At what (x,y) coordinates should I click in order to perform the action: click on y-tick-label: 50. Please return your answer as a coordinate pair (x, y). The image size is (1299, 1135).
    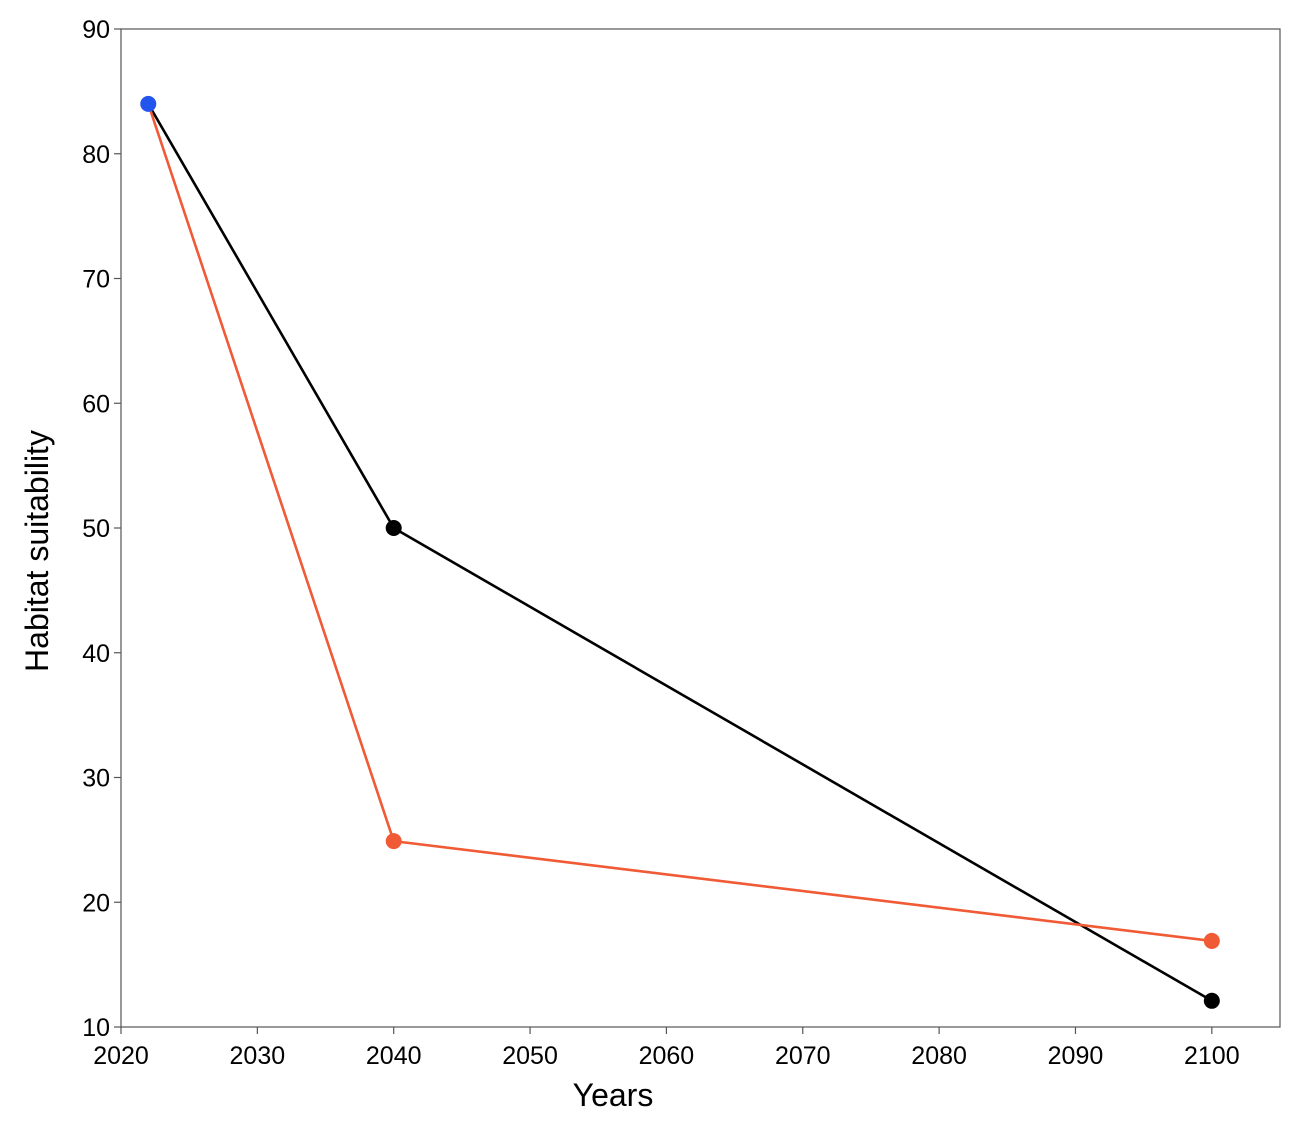
    Looking at the image, I should click on (96, 529).